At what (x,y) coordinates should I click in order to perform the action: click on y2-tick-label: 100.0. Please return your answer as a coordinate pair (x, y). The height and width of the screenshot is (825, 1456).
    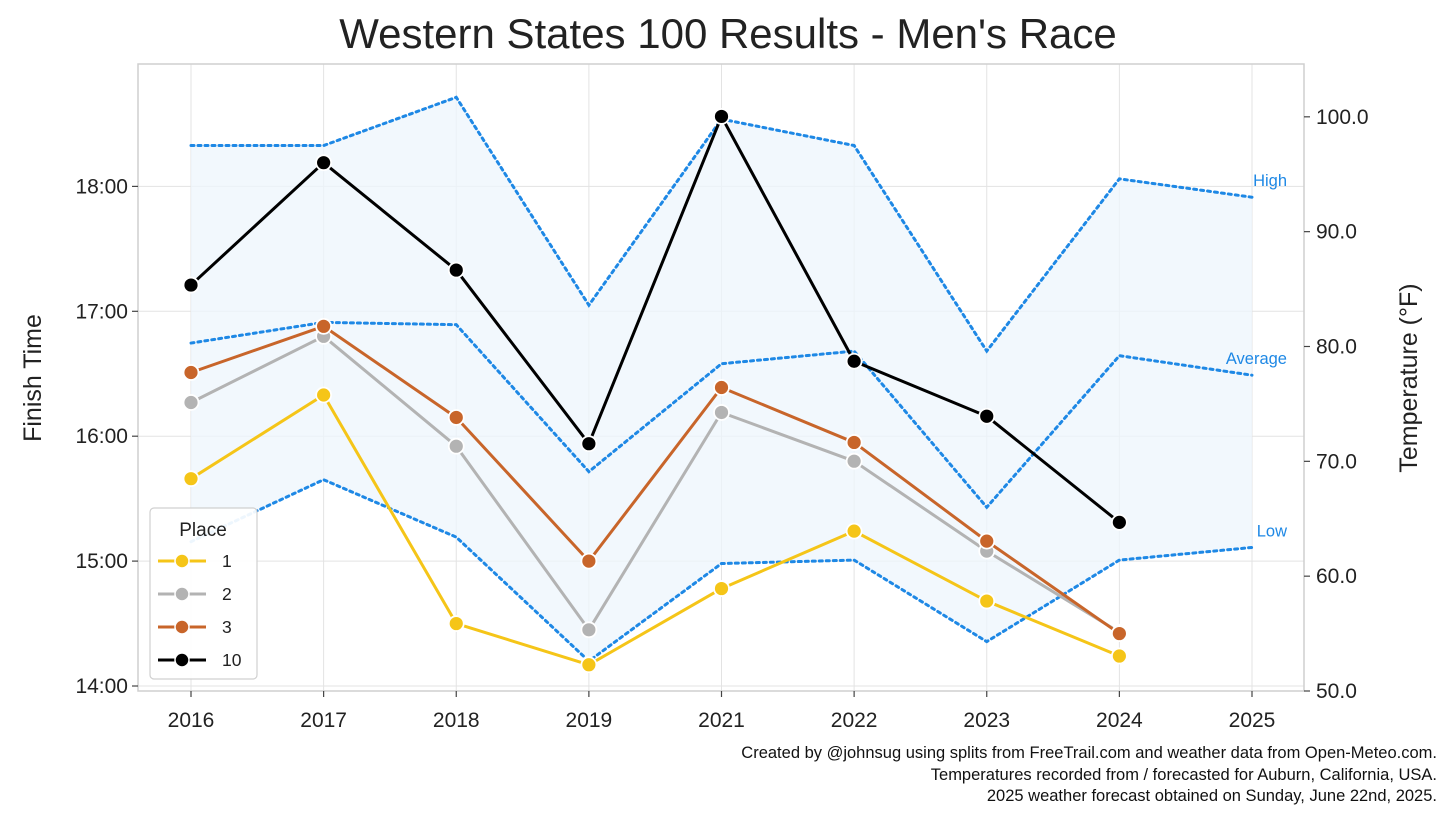
    Looking at the image, I should click on (1342, 117).